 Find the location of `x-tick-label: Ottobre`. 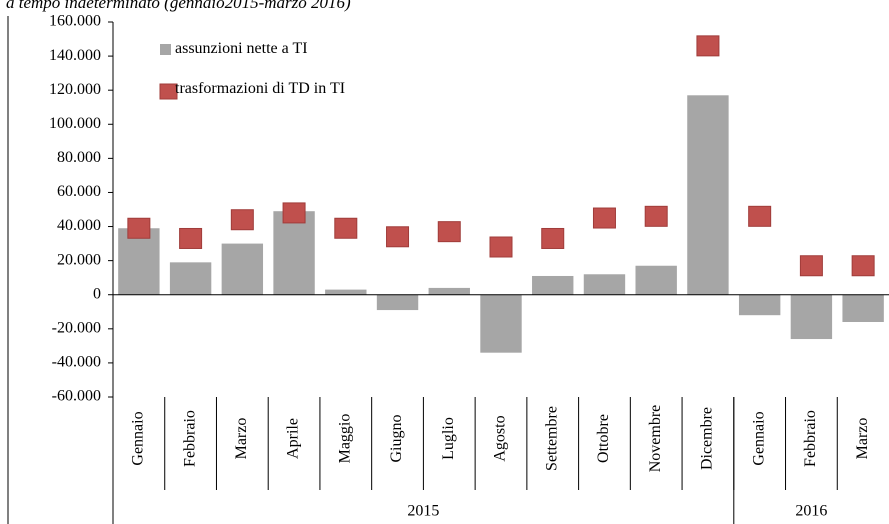

x-tick-label: Ottobre is located at coordinates (603, 438).